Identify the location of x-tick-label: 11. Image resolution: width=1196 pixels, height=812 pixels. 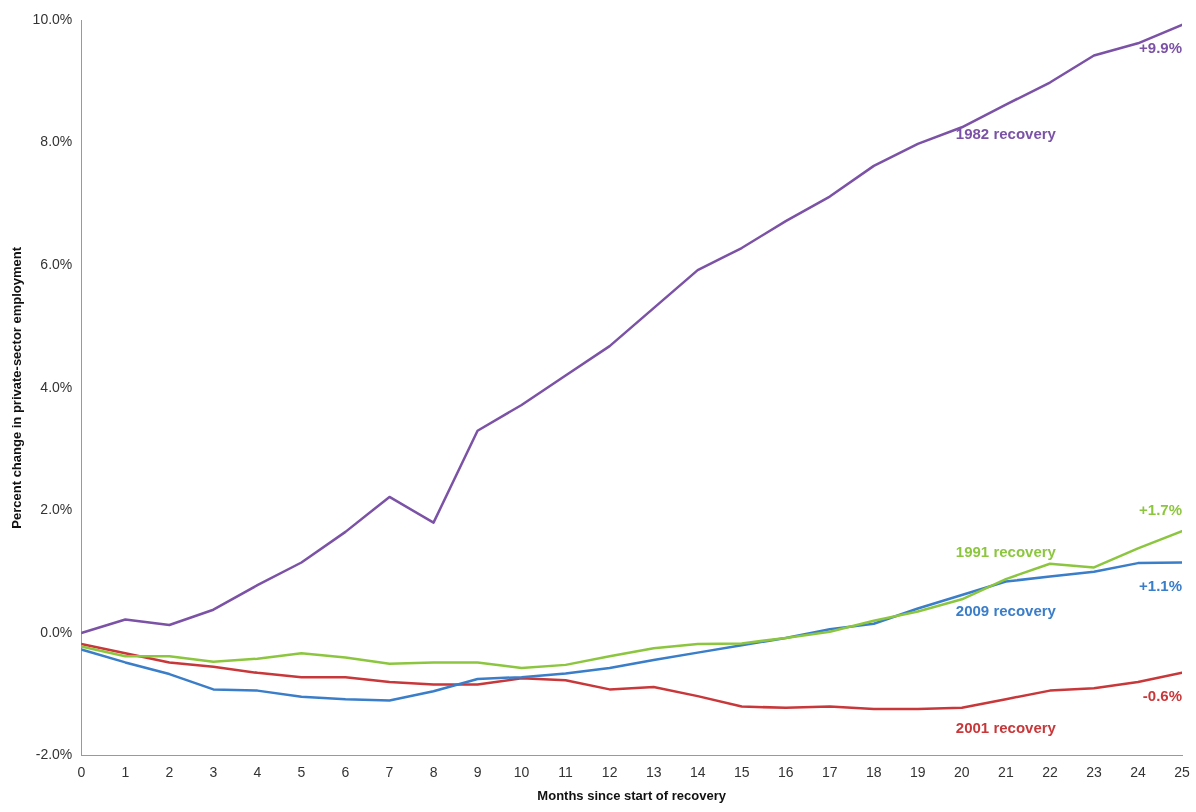
(566, 771).